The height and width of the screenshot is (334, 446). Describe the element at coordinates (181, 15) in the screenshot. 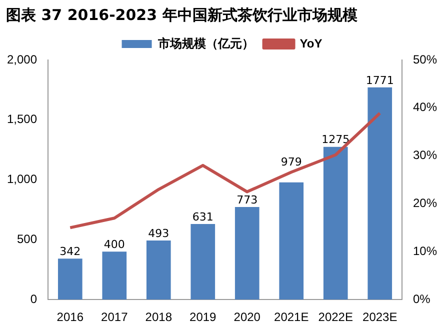

I see `chart-title: 图表 37 2016-2023 年中国新式茶饮行业市场规模` at that location.